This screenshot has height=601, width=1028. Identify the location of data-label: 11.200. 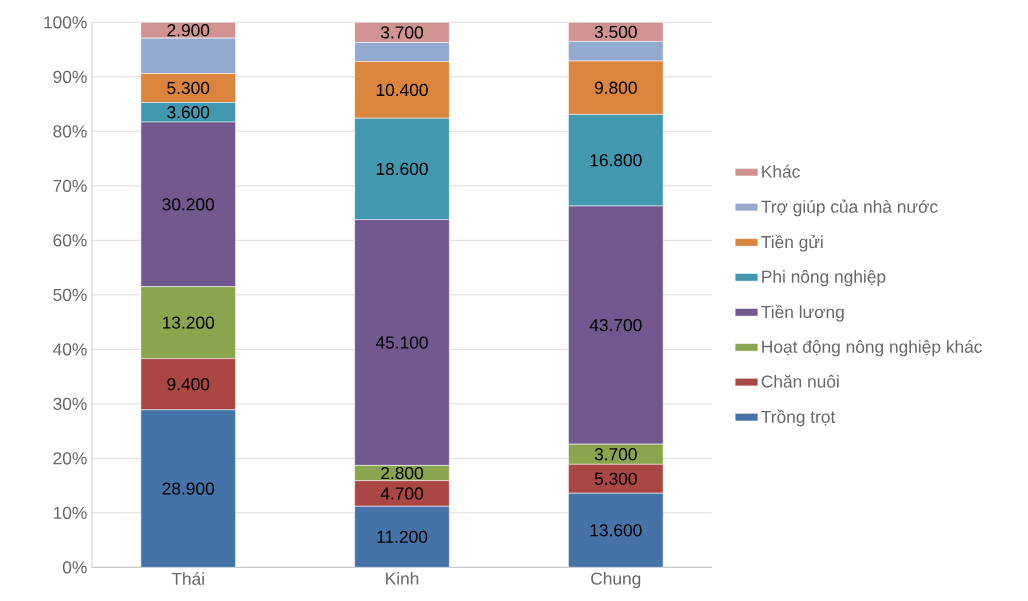
(402, 536).